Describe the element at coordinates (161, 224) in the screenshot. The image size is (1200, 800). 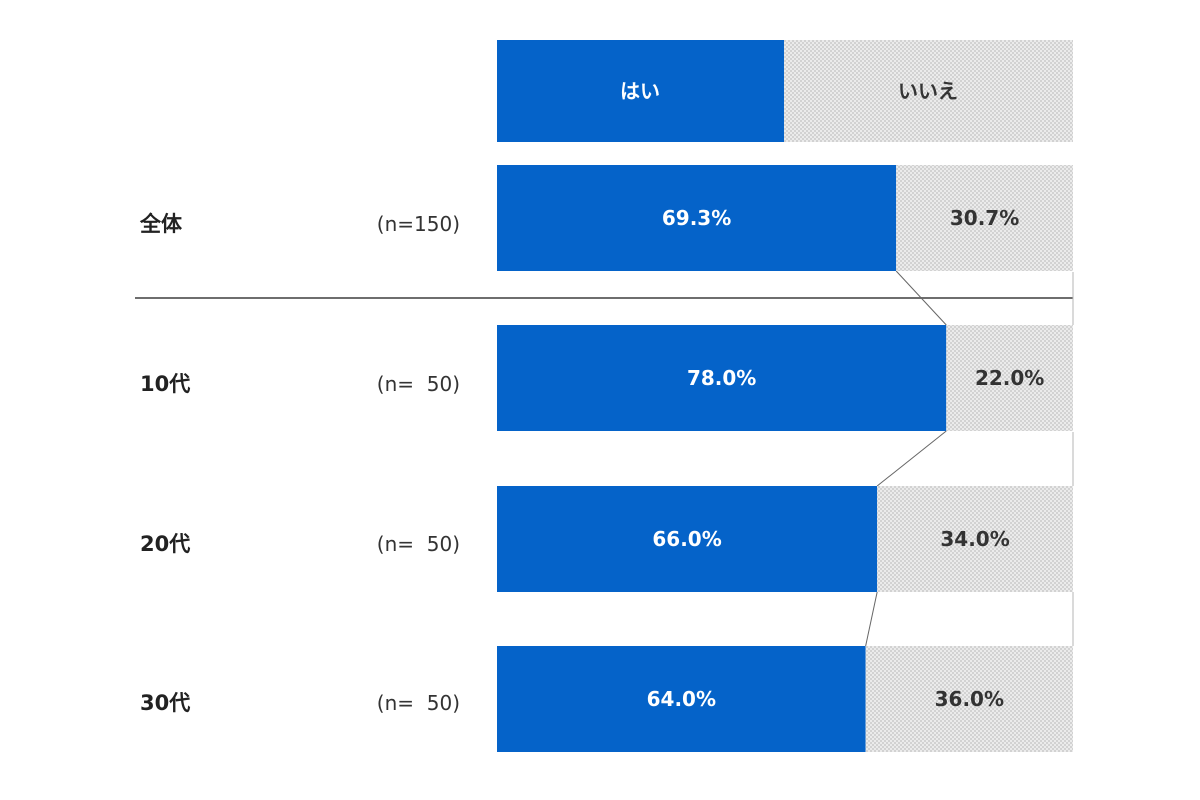
I see `category-label-total: 全体` at that location.